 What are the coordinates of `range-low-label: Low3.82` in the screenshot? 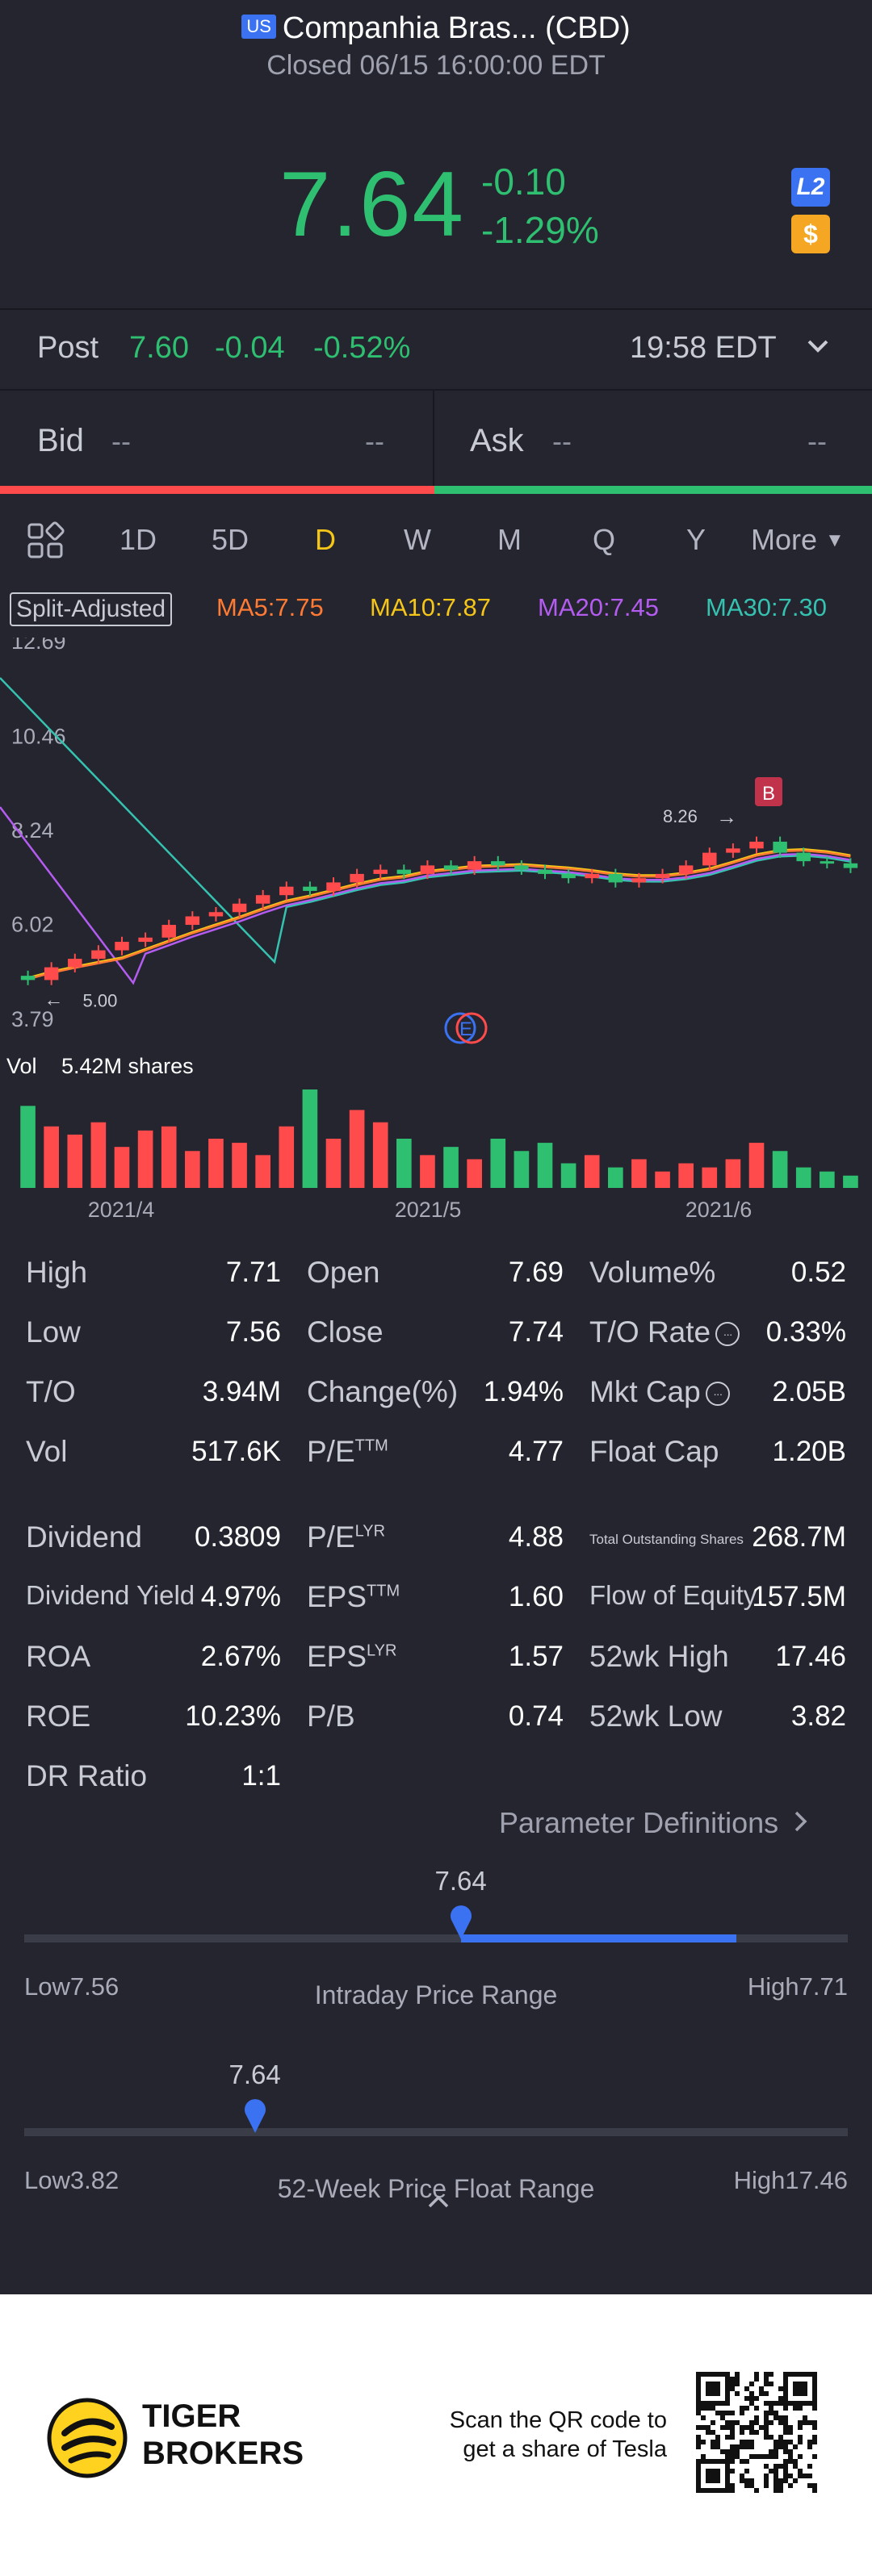 It's located at (71, 2180).